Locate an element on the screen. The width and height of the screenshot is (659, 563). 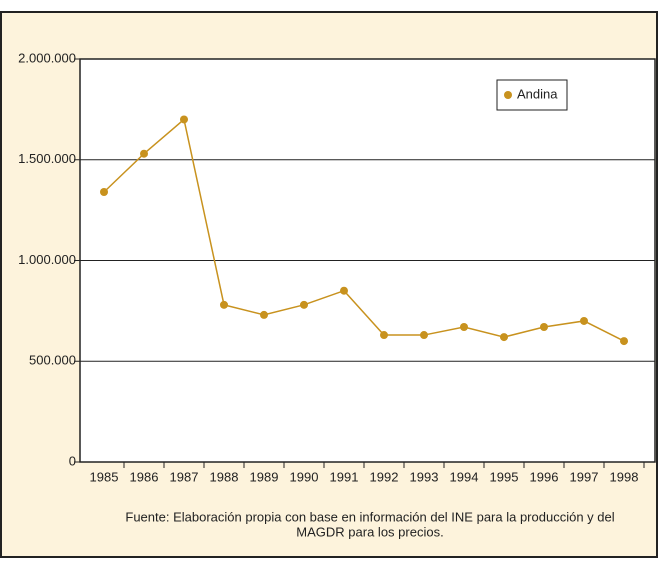
x-tick-label: 1997 is located at coordinates (584, 476).